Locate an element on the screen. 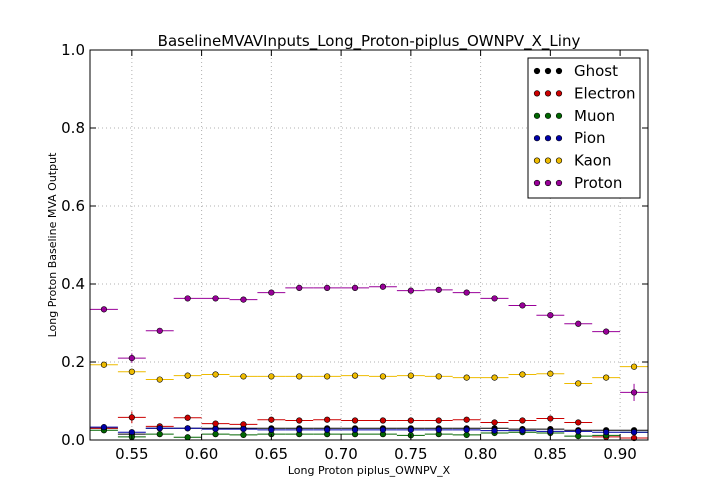 The image size is (720, 504). legend-label: Proton is located at coordinates (598, 183).